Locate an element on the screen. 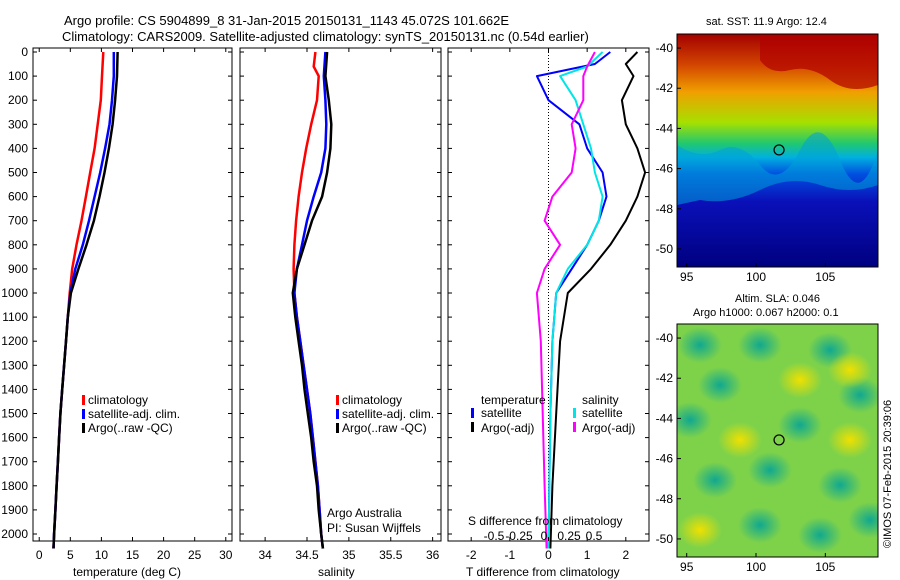 Image resolution: width=900 pixels, height=580 pixels. depth-tick-label: 1400 is located at coordinates (14, 389).